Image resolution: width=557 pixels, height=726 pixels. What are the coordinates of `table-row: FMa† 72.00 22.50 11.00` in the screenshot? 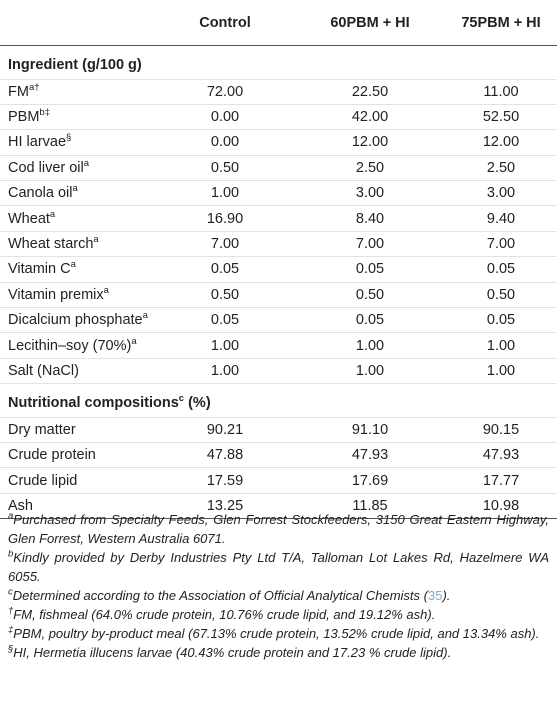 It's located at (278, 92).